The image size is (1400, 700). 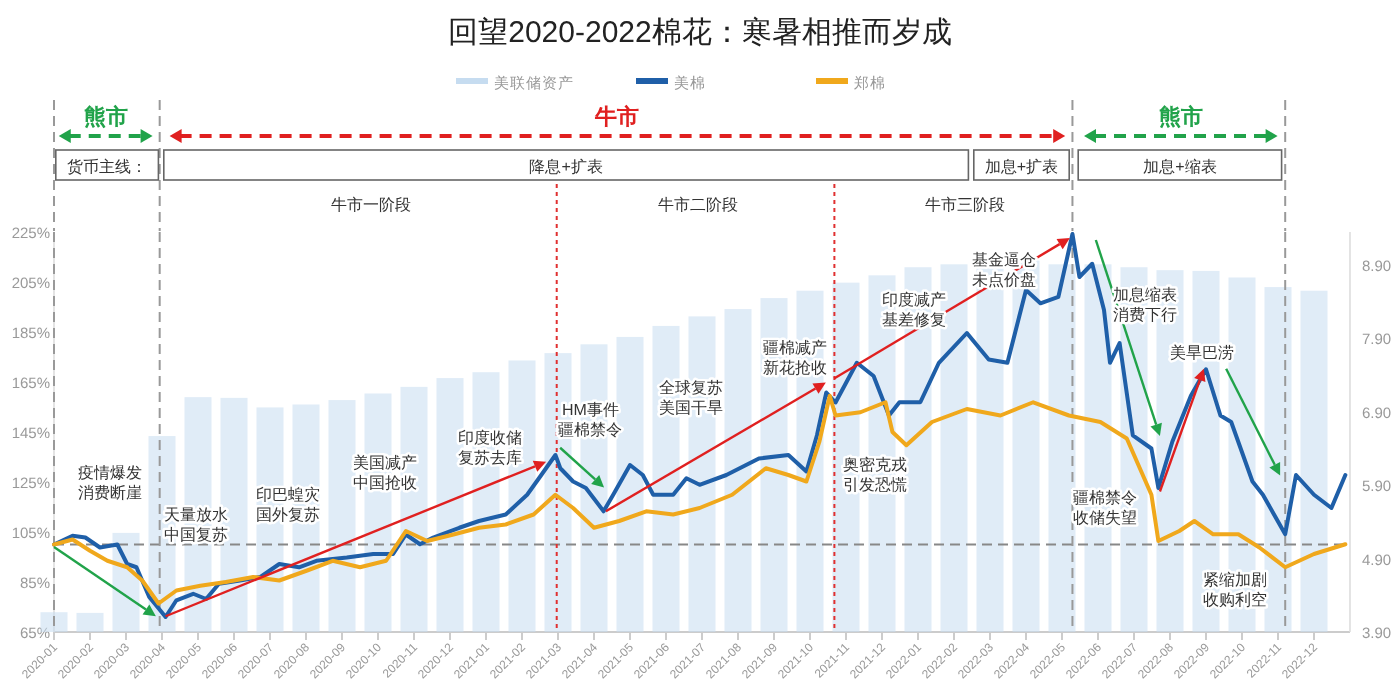 What do you see at coordinates (700, 33) in the screenshot?
I see `chart-title: 回望2020-2022棉花：寒暑相推而岁成` at bounding box center [700, 33].